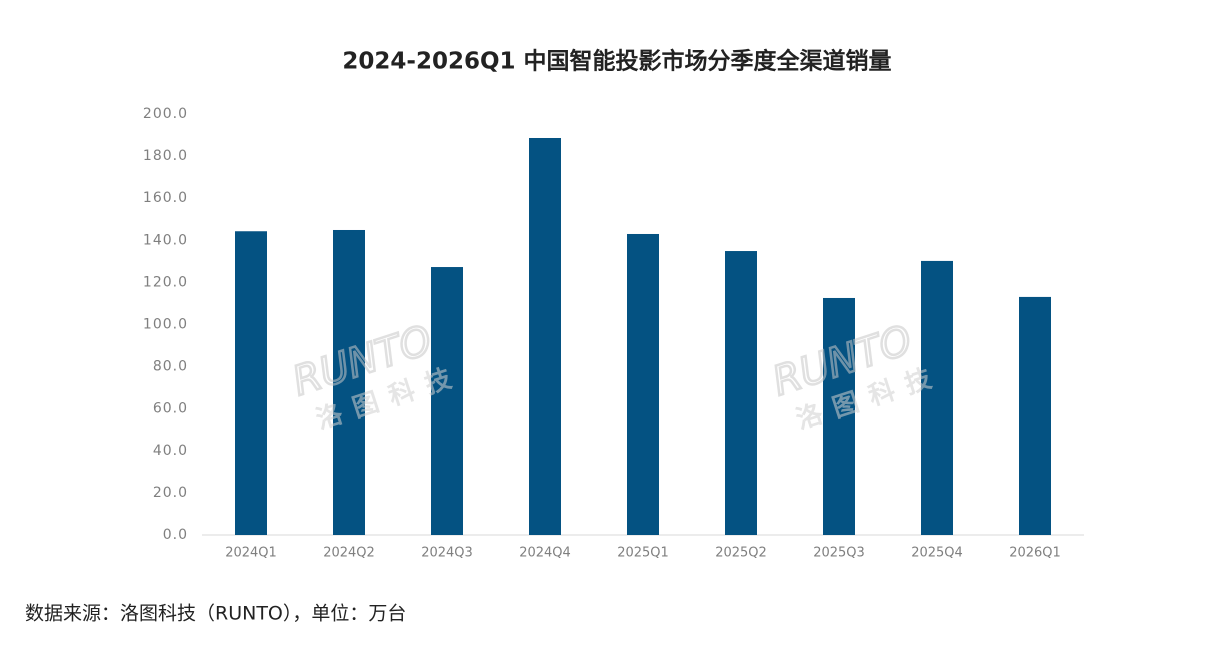 Image resolution: width=1224 pixels, height=655 pixels. I want to click on x-tick-label: 2025Q2, so click(741, 553).